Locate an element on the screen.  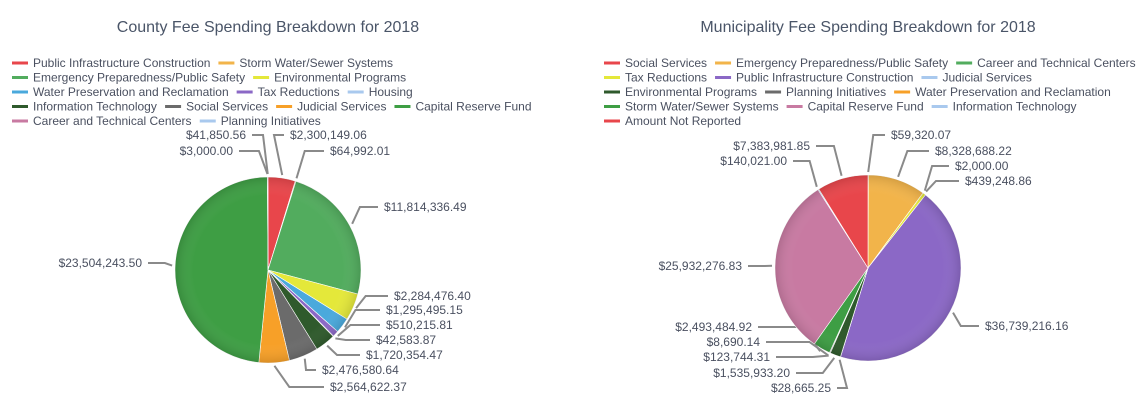
legend-label: Planning Initiatives is located at coordinates (836, 92).